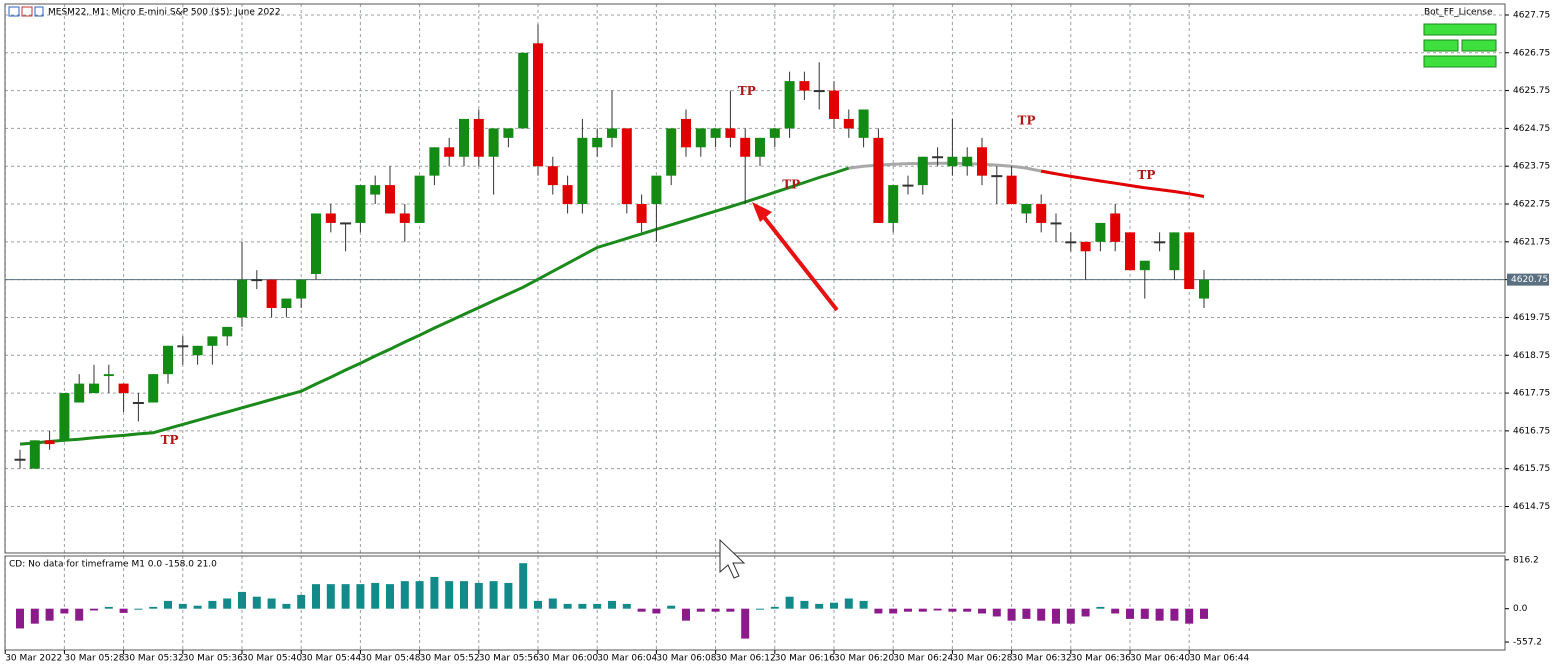  Describe the element at coordinates (1101, 659) in the screenshot. I see `x-tick-label: 30 Mar 06:36` at that location.